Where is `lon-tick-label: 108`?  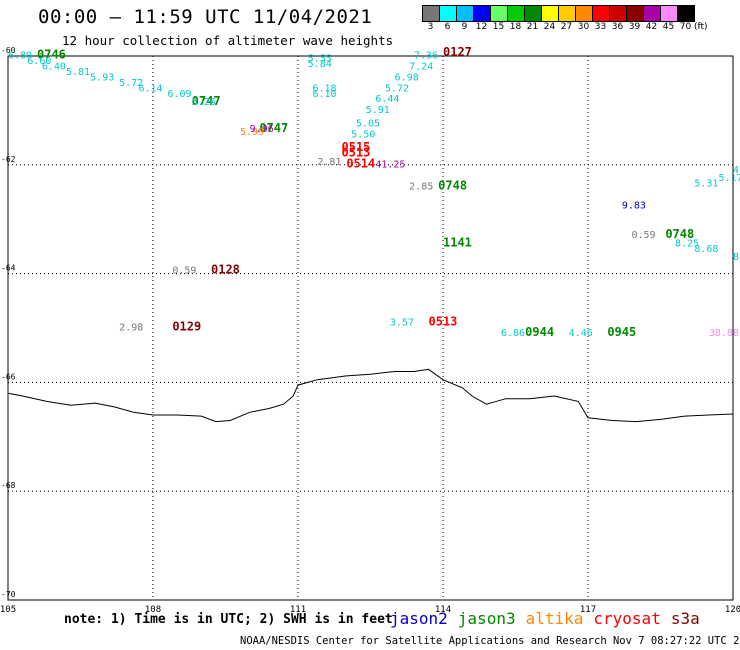
lon-tick-label: 108 is located at coordinates (153, 610).